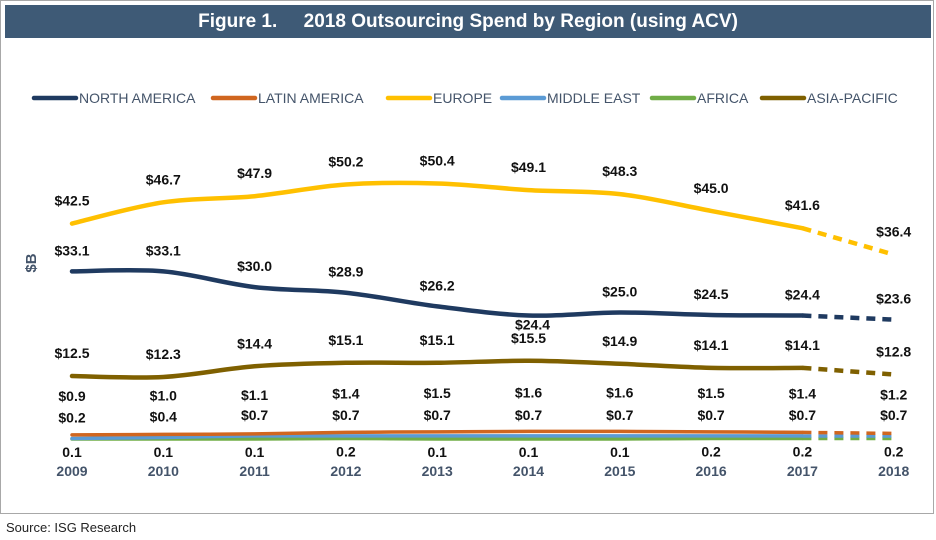  I want to click on data-label-north-america: $30.0, so click(254, 266).